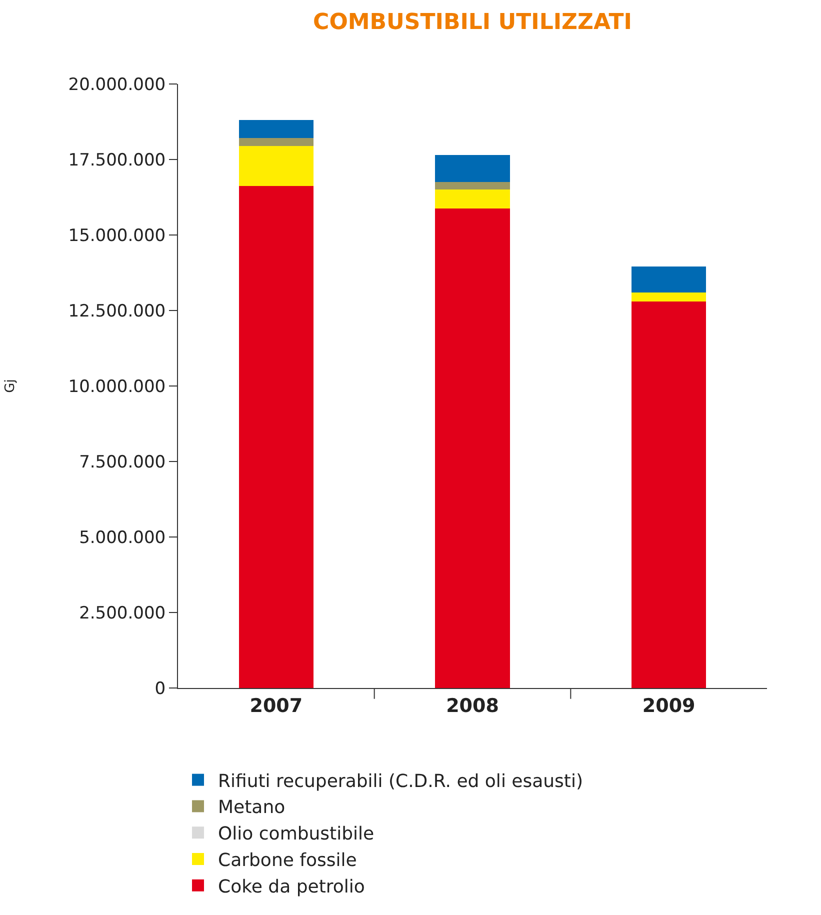  I want to click on y-tick-label: 0, so click(160, 688).